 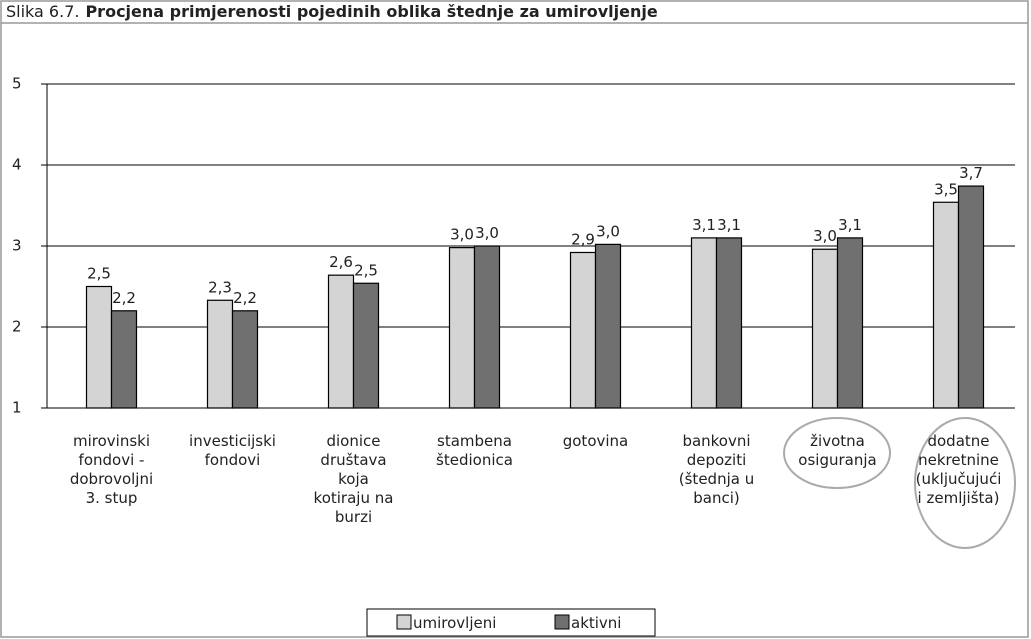 I want to click on x-tick-label: bankovni depoziti (štednja u banci), so click(x=716, y=469).